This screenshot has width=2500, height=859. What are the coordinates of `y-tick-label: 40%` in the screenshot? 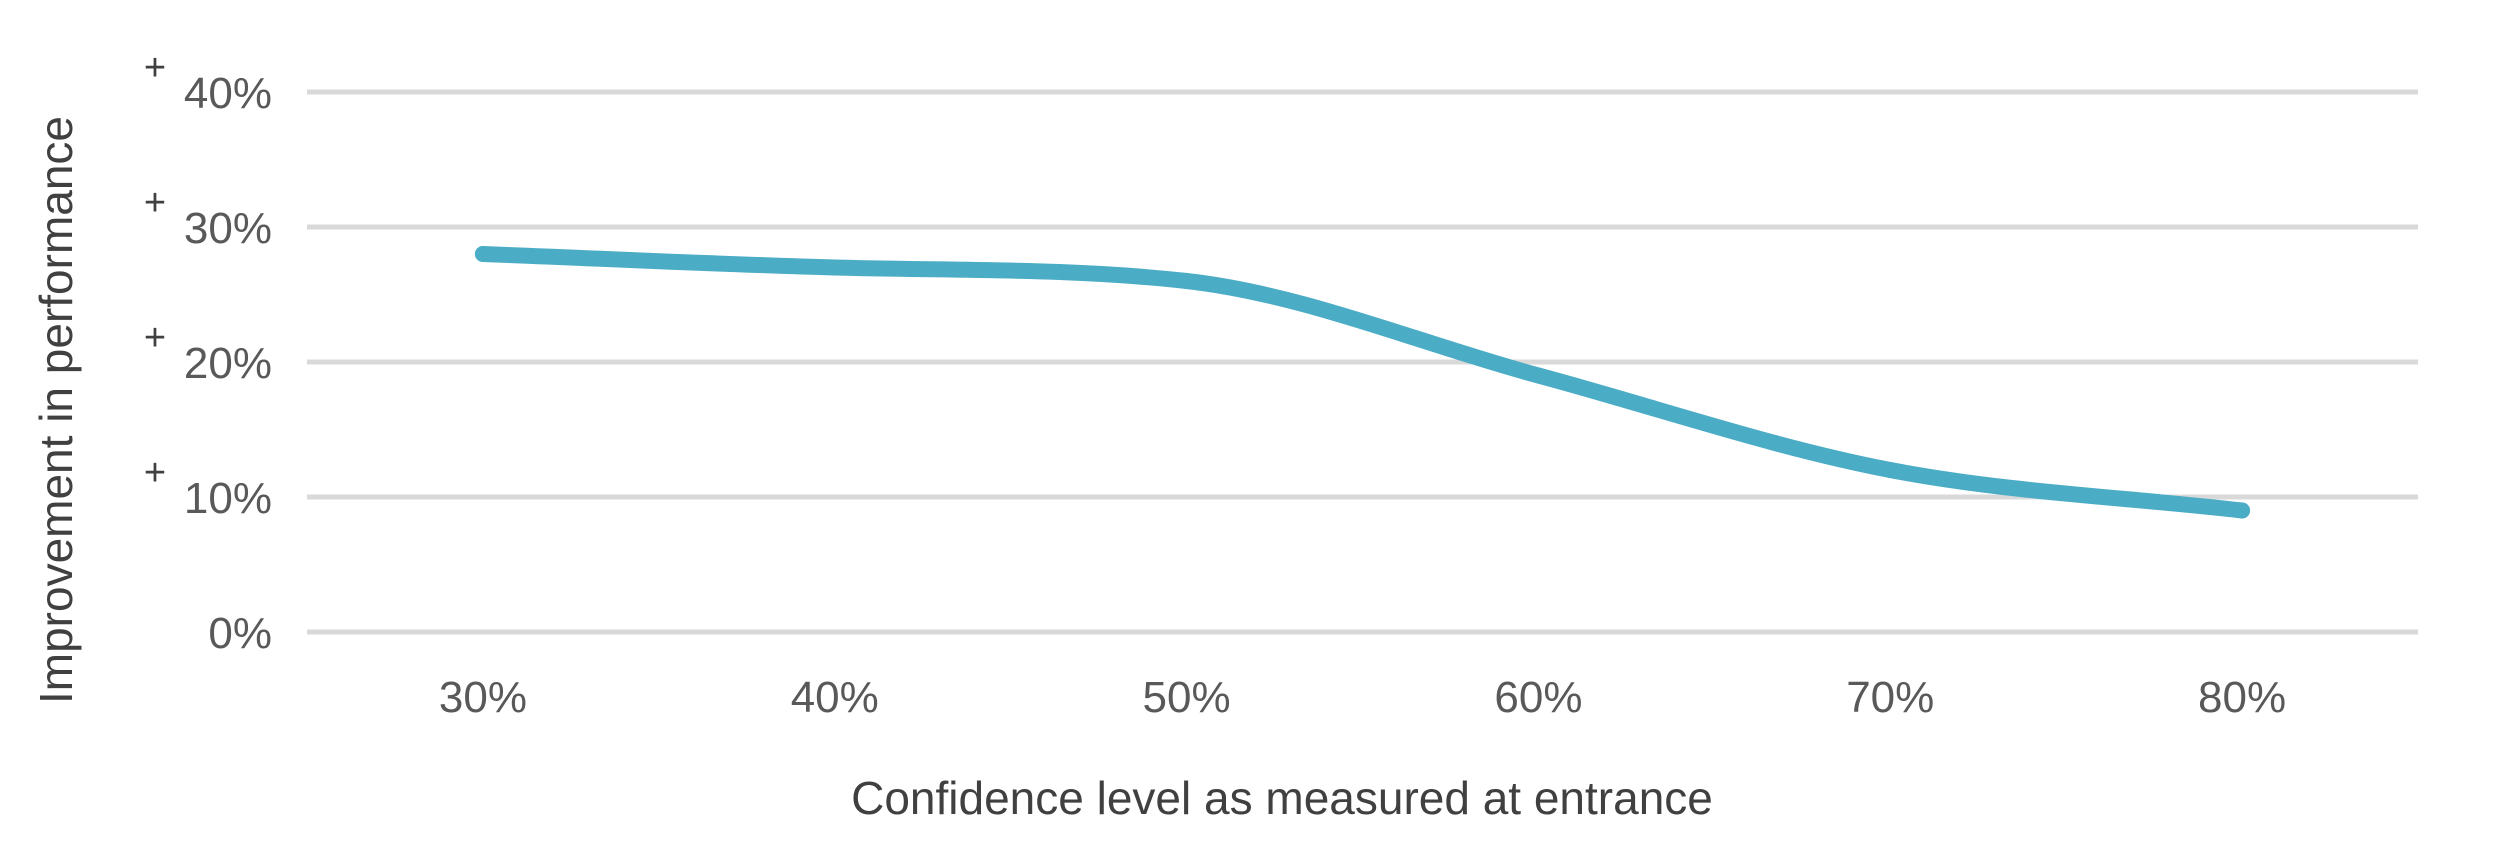 It's located at (228, 93).